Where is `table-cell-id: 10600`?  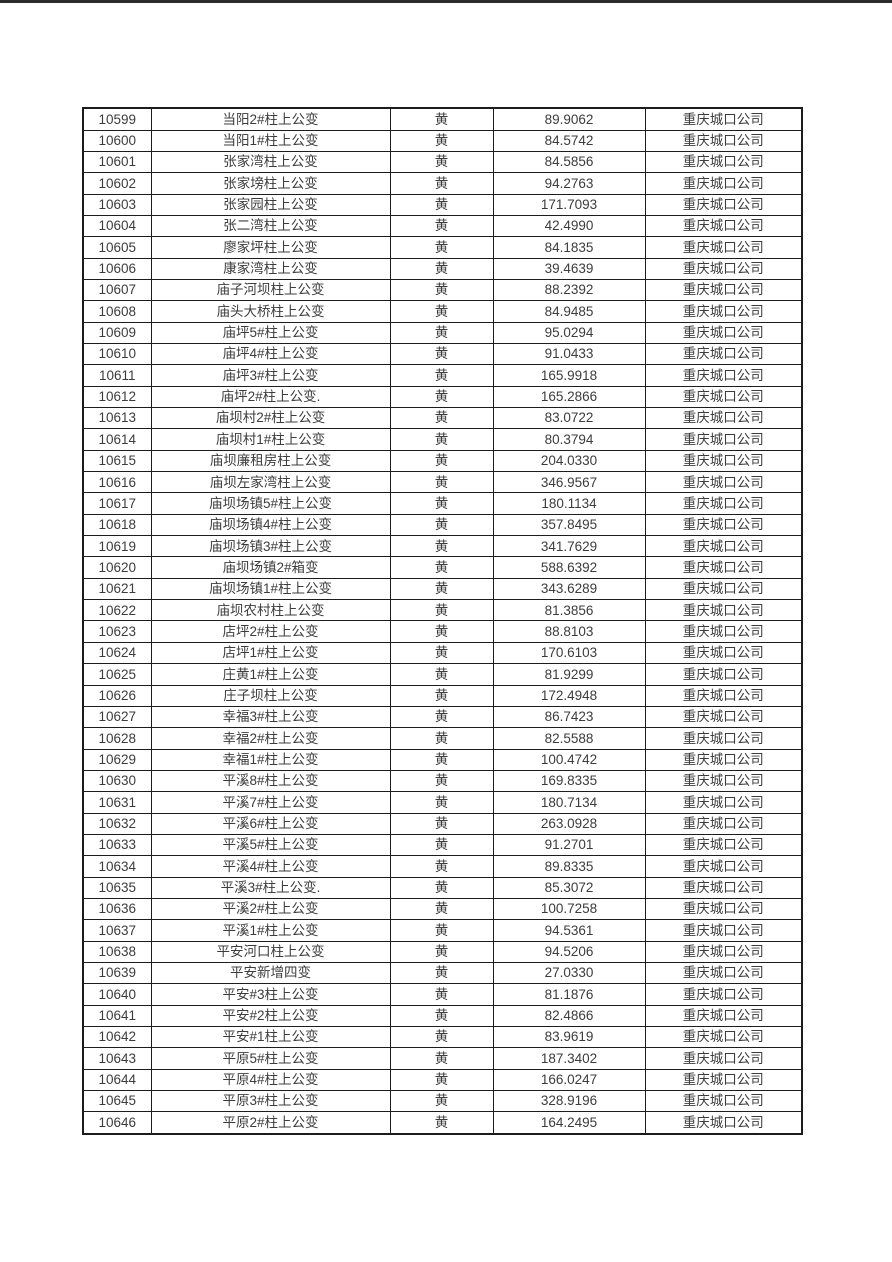
table-cell-id: 10600 is located at coordinates (117, 140).